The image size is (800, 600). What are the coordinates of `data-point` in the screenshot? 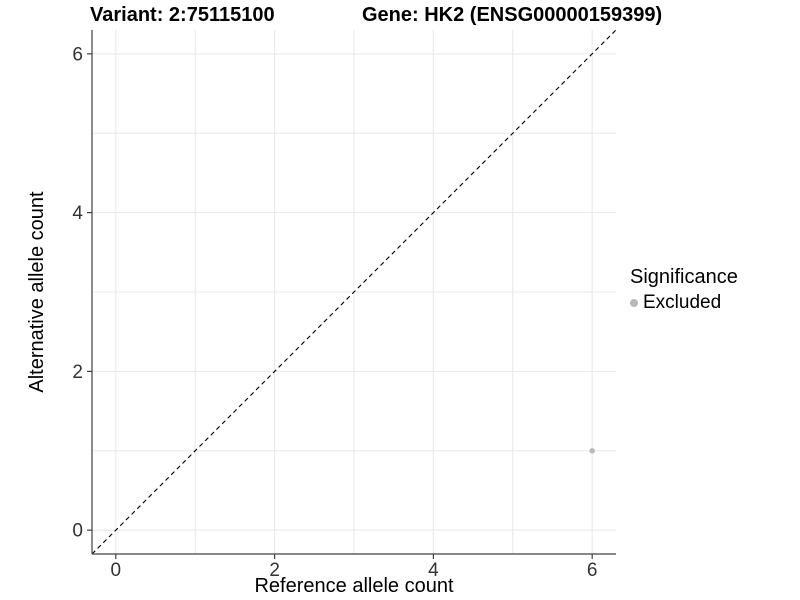 It's located at (592, 451).